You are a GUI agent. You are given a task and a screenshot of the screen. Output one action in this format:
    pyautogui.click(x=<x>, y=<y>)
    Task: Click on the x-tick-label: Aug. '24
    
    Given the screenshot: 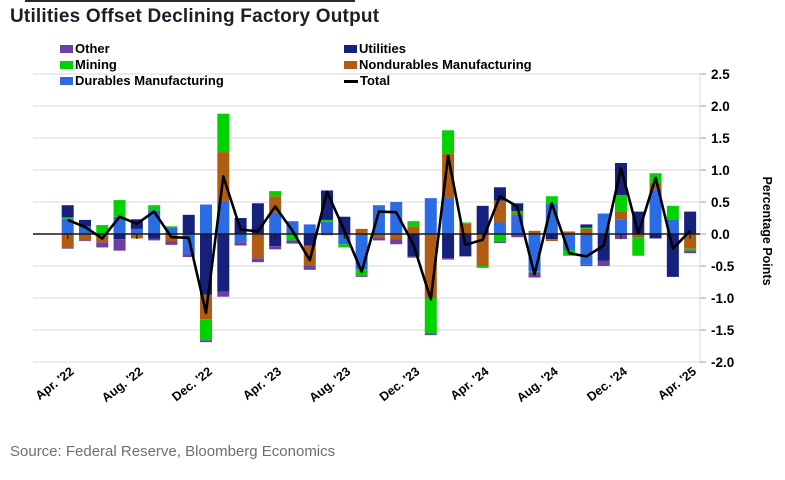 What is the action you would take?
    pyautogui.click(x=537, y=384)
    